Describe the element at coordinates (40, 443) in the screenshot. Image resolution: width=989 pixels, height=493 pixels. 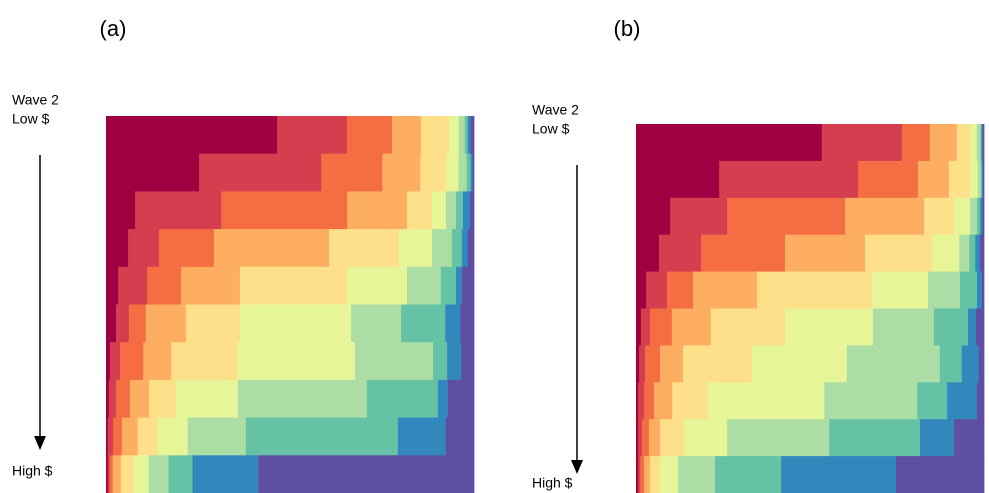
I see `arrow-head` at that location.